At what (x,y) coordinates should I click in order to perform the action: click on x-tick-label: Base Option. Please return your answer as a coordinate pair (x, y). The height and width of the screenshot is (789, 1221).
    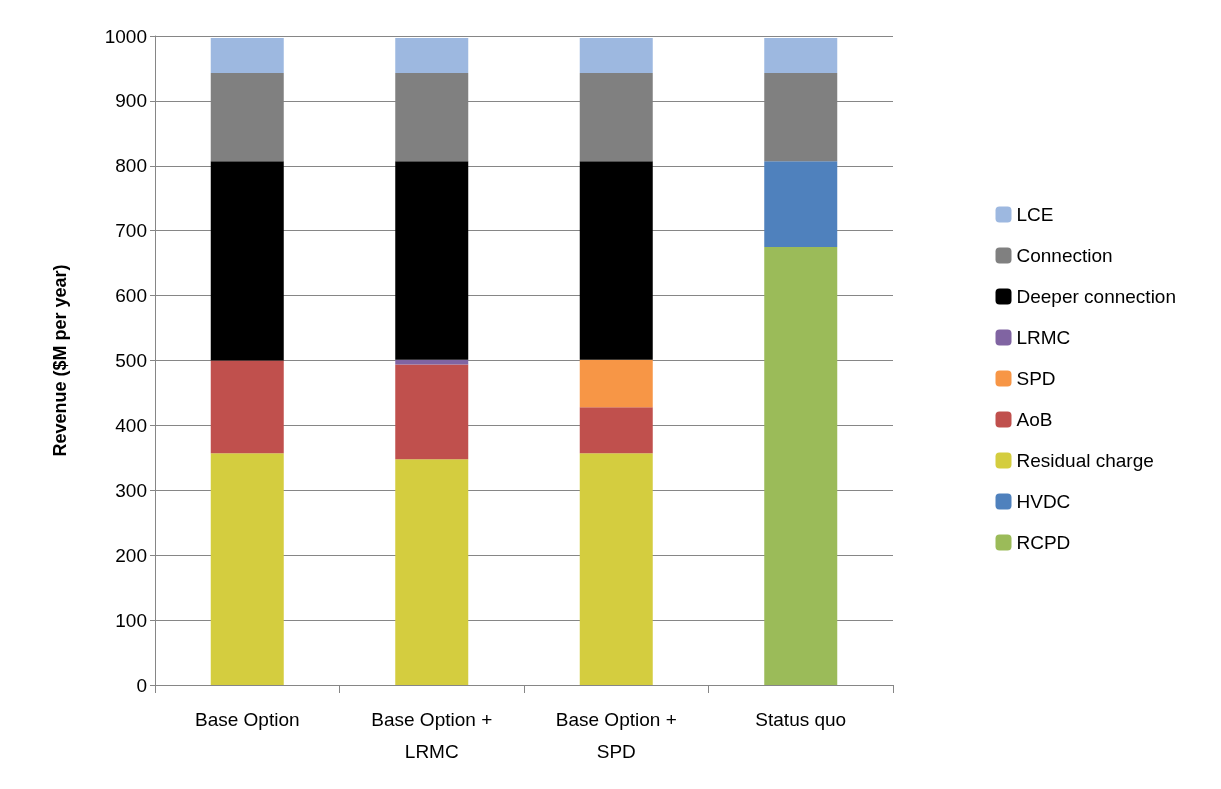
    Looking at the image, I should click on (247, 719).